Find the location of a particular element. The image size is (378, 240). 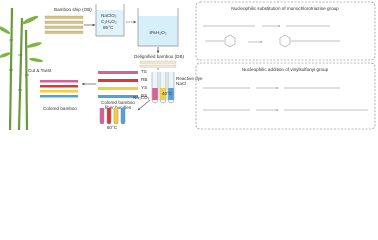

test-tubes is located at coordinates (163, 88).